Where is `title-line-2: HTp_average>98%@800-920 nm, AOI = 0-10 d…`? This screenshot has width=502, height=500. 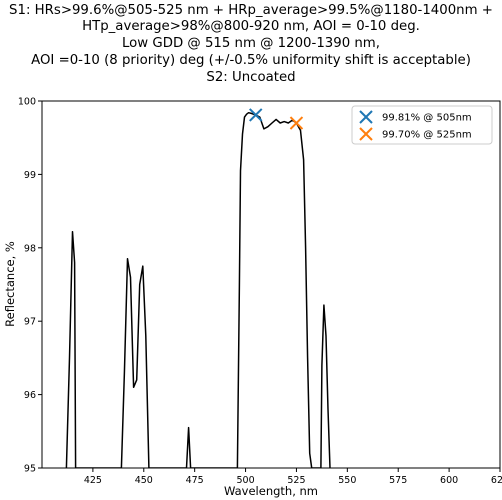 title-line-2: HTp_average>98%@800-920 nm, AOI = 0-10 d… is located at coordinates (251, 26).